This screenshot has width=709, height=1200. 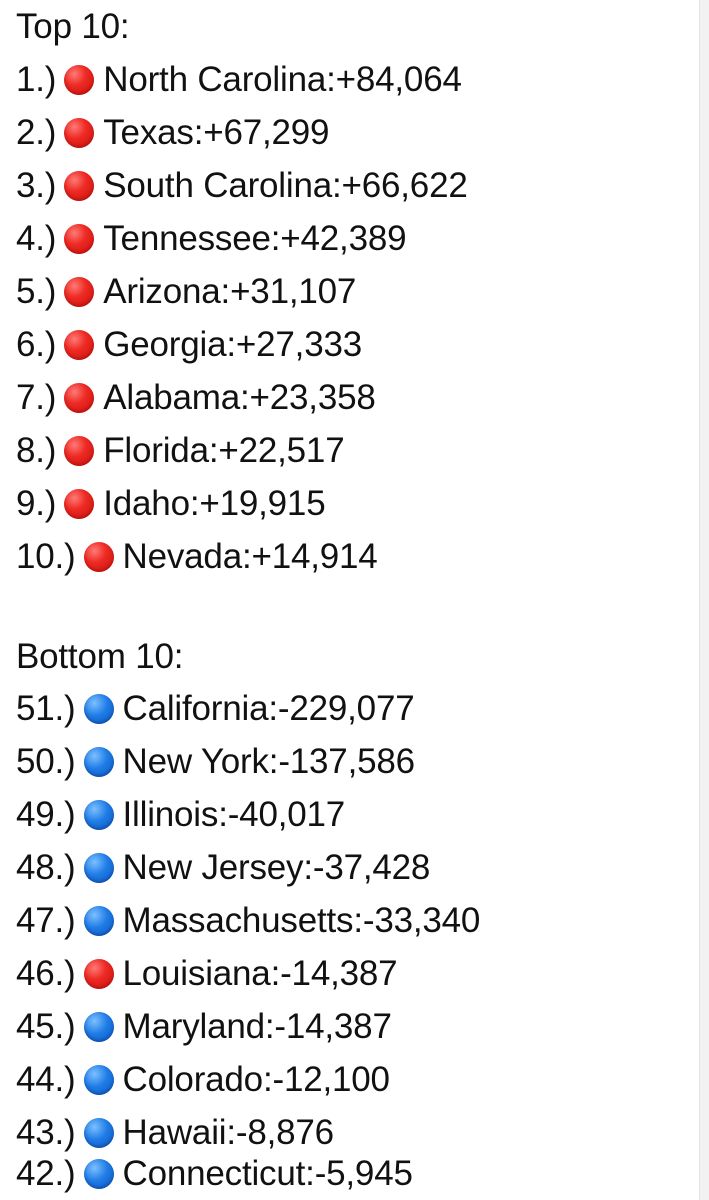 I want to click on rank-label: 2.), so click(x=36, y=132).